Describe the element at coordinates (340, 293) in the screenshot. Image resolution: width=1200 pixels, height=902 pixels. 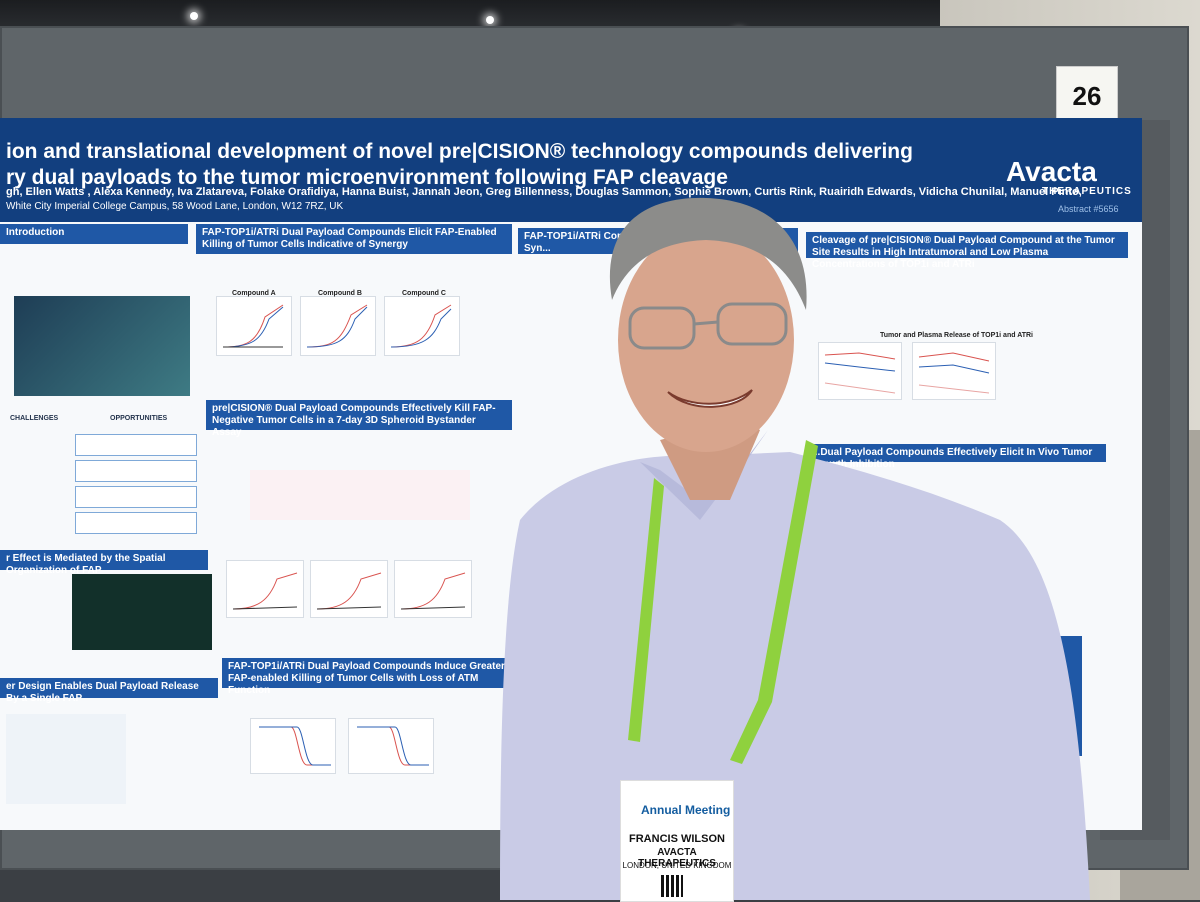
I see `plot-title-compound-b: Compound B` at that location.